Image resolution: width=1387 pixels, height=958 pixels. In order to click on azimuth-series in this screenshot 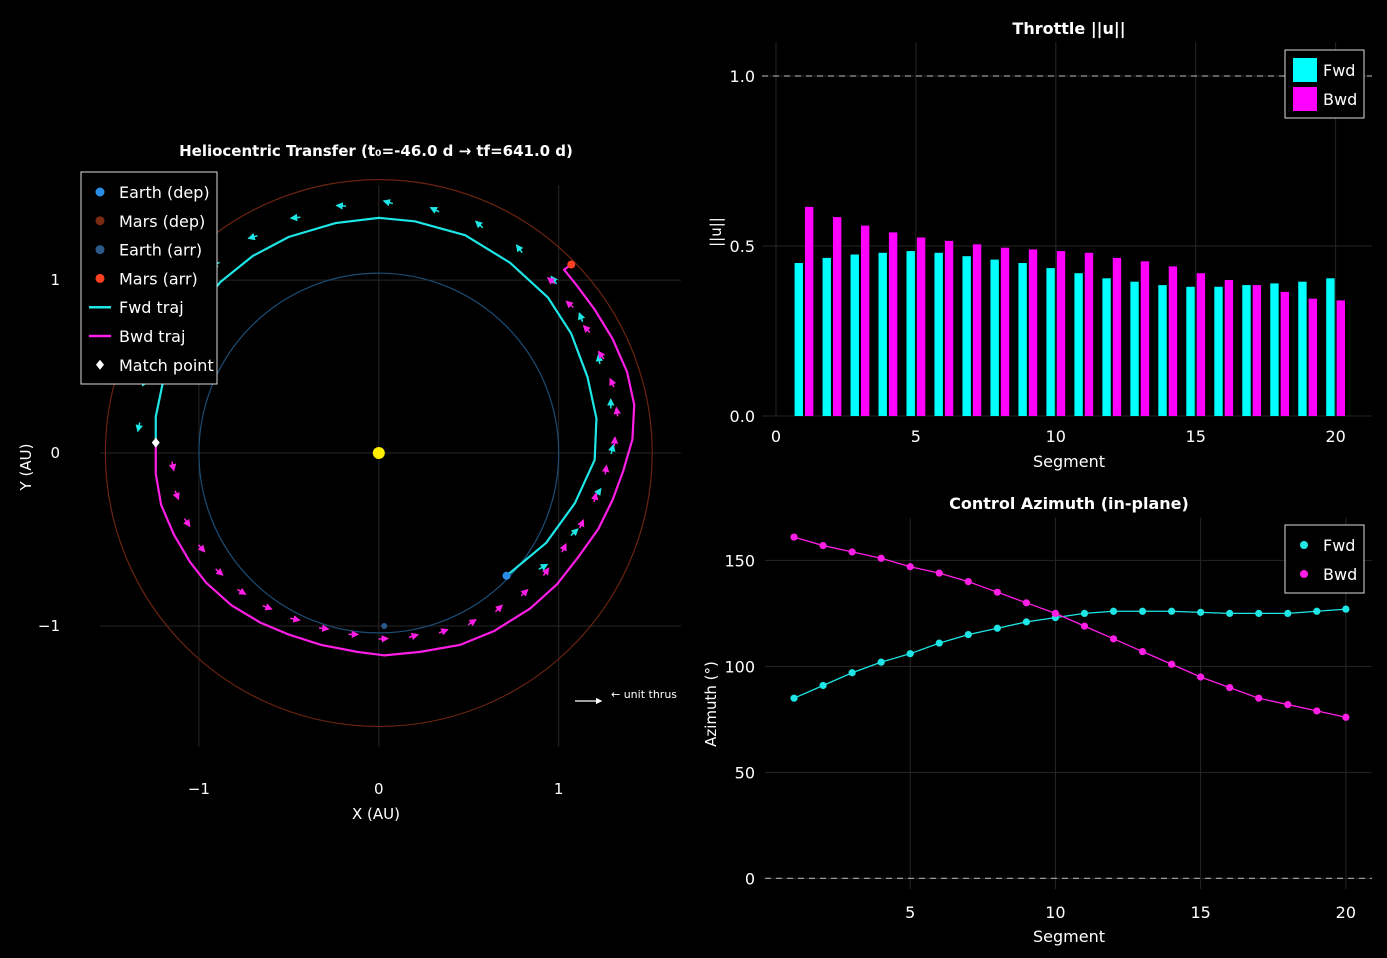, I will do `click(1070, 627)`.